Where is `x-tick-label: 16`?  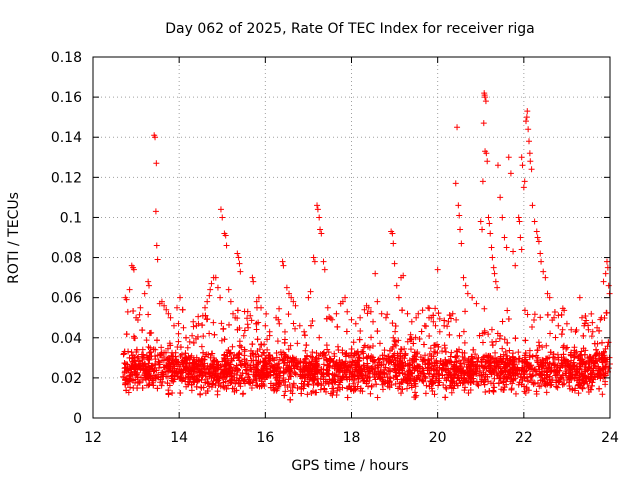
x-tick-label: 16 is located at coordinates (265, 438).